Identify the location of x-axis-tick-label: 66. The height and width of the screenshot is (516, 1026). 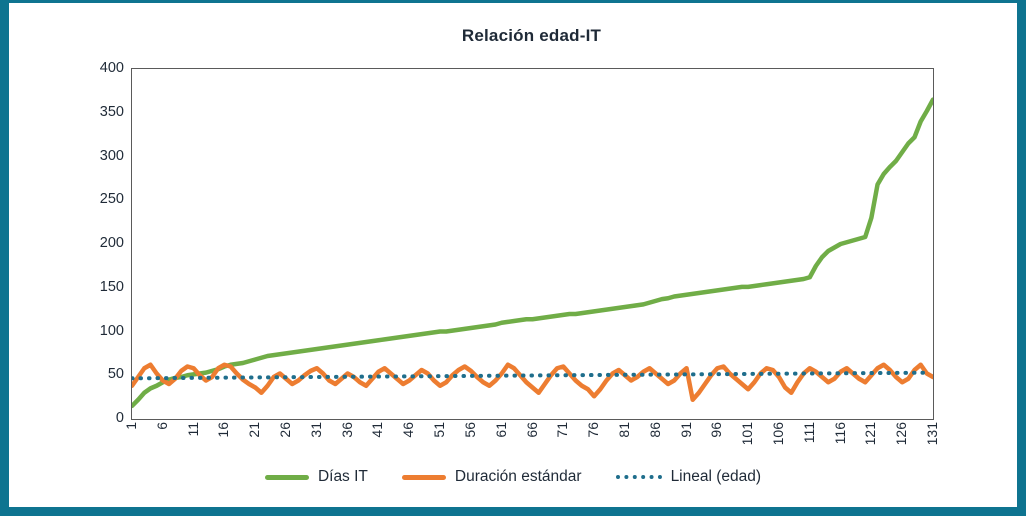
(531, 430).